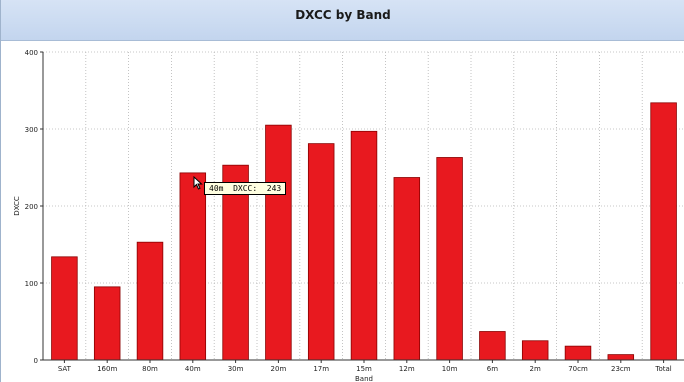 This screenshot has height=382, width=684. What do you see at coordinates (535, 350) in the screenshot?
I see `bar-2m` at bounding box center [535, 350].